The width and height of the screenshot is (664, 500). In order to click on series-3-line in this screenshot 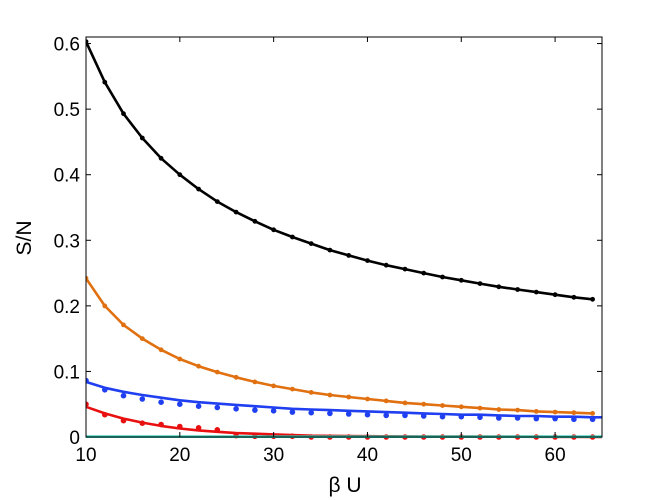, I will do `click(344, 399)`.